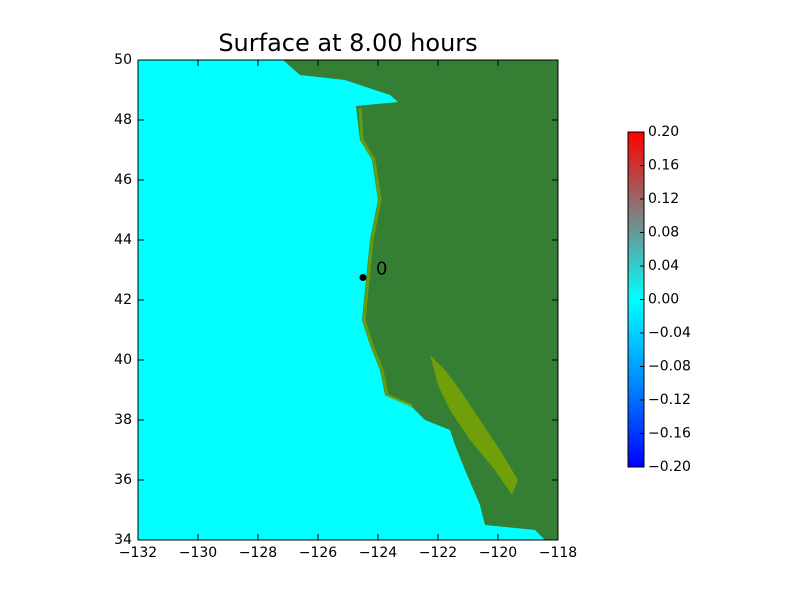  I want to click on y-tick-label: 46, so click(123, 180).